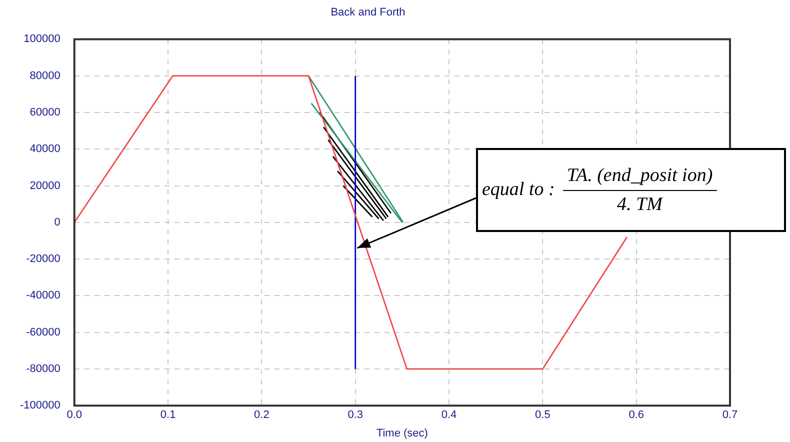  Describe the element at coordinates (636, 415) in the screenshot. I see `x-tick-label: 0.6` at that location.